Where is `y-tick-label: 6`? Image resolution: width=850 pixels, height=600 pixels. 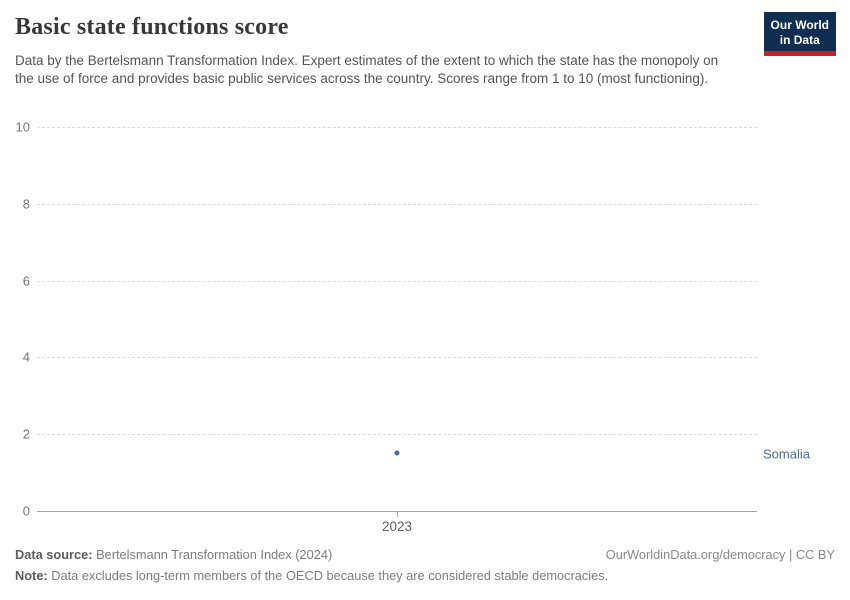
y-tick-label: 6 is located at coordinates (26, 281).